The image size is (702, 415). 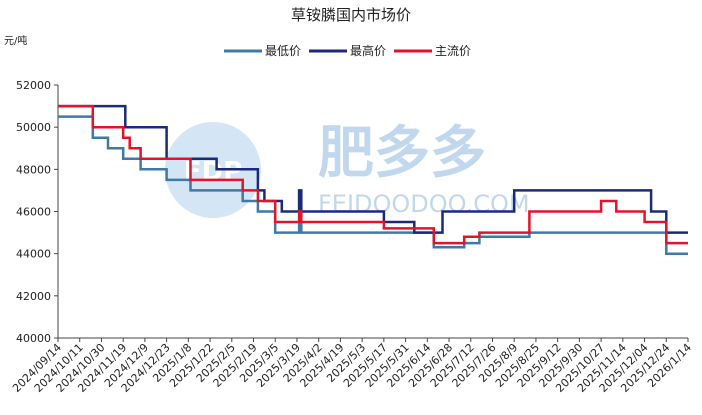 I want to click on watermark-brand: 肥多多, so click(x=402, y=153).